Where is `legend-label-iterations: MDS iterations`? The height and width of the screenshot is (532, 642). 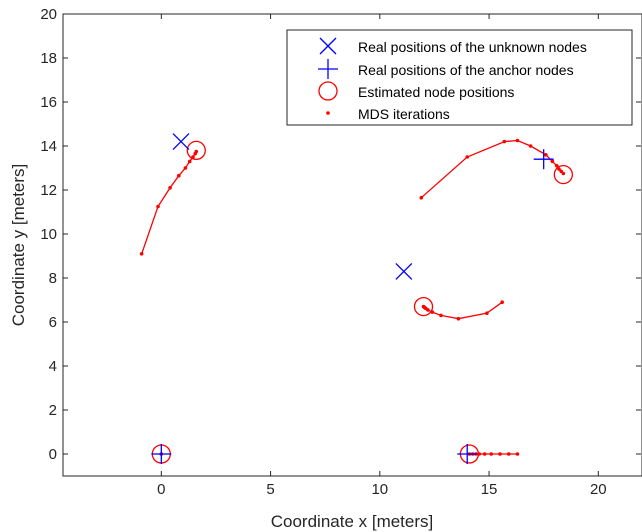 legend-label-iterations: MDS iterations is located at coordinates (404, 114).